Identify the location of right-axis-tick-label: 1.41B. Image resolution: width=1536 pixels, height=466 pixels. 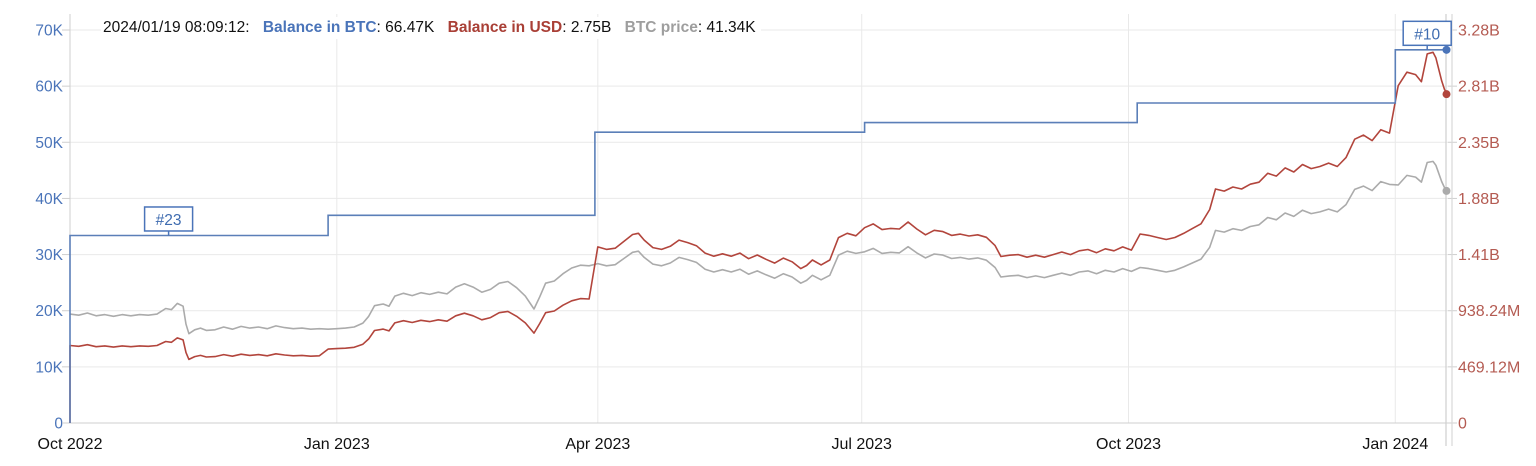
(1479, 255).